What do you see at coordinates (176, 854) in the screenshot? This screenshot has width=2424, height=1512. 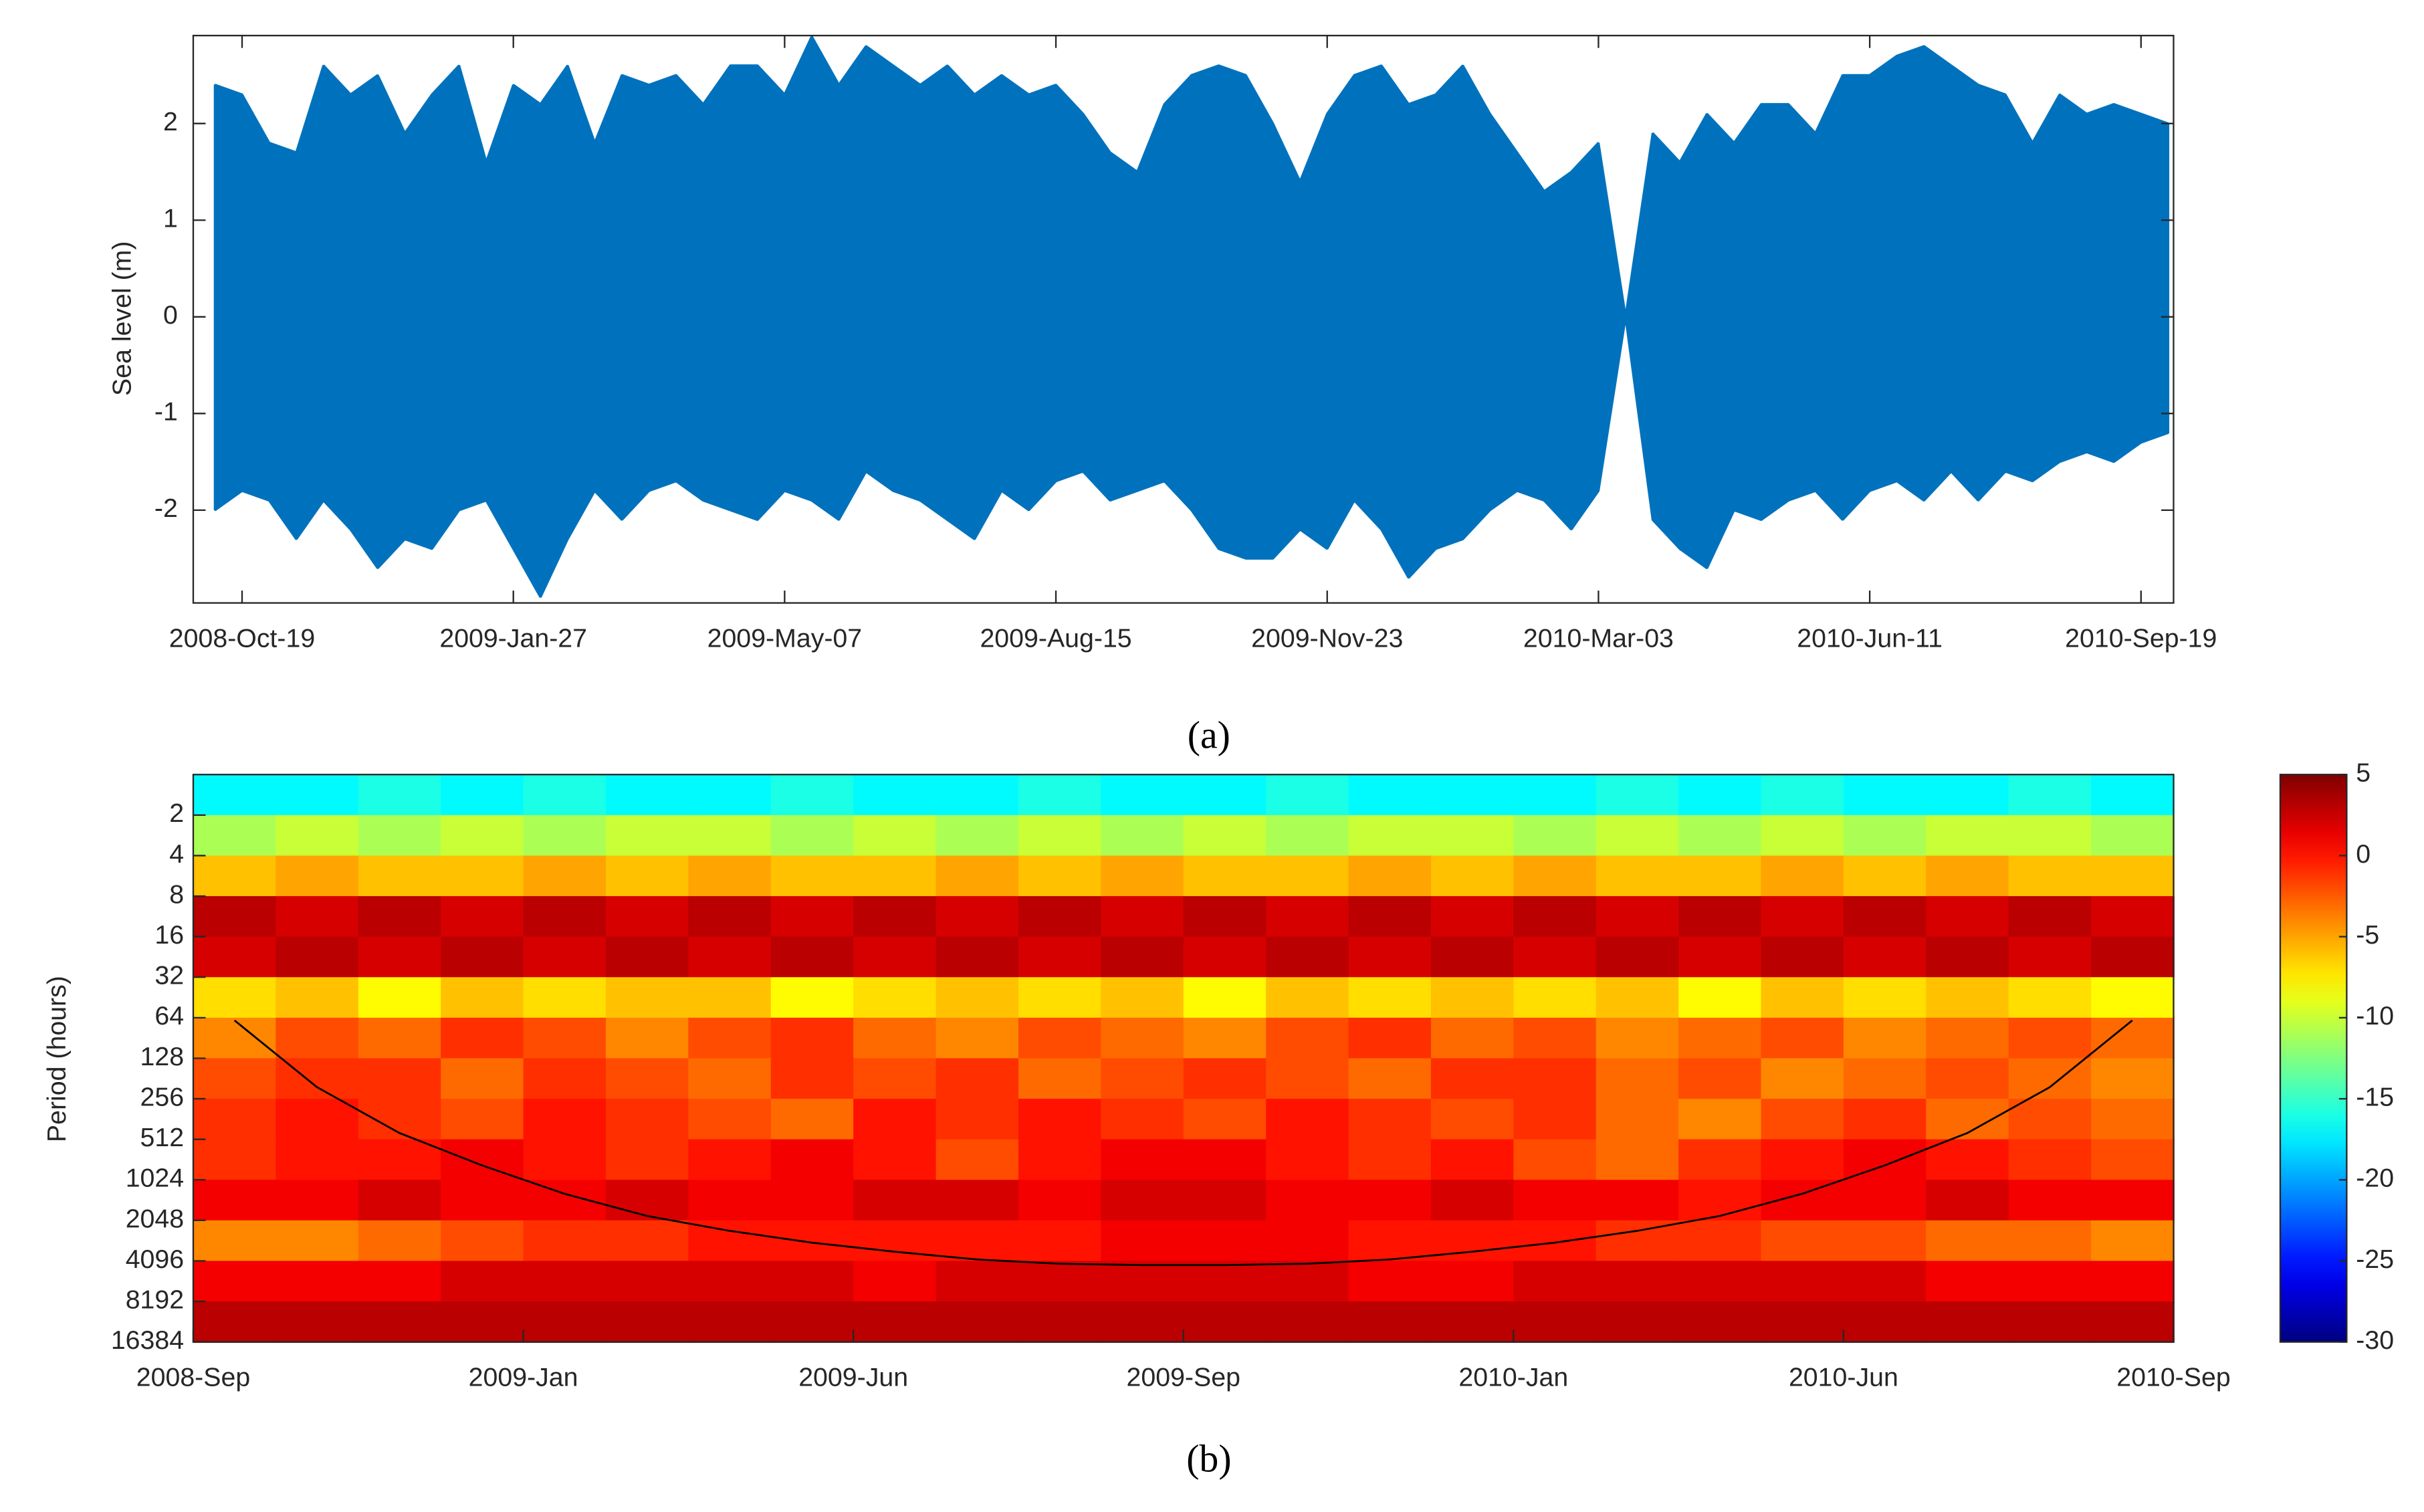 I see `y-tick-label: 4` at bounding box center [176, 854].